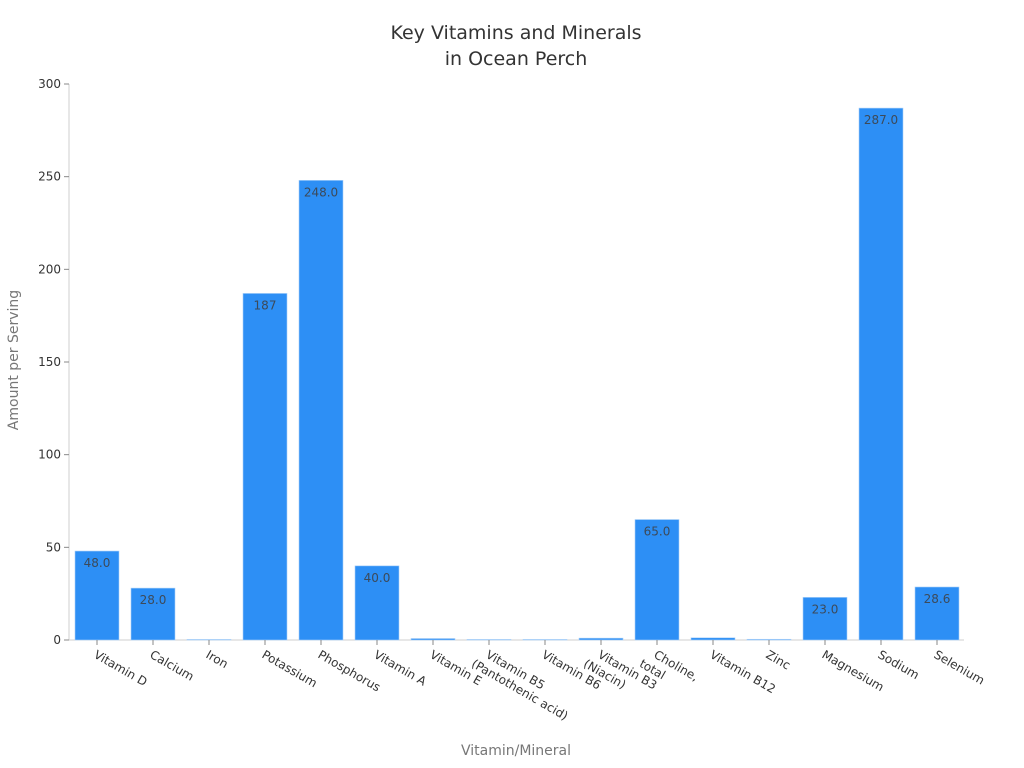 The height and width of the screenshot is (768, 1024). Describe the element at coordinates (853, 670) in the screenshot. I see `x-tick-label: Magnesium` at that location.